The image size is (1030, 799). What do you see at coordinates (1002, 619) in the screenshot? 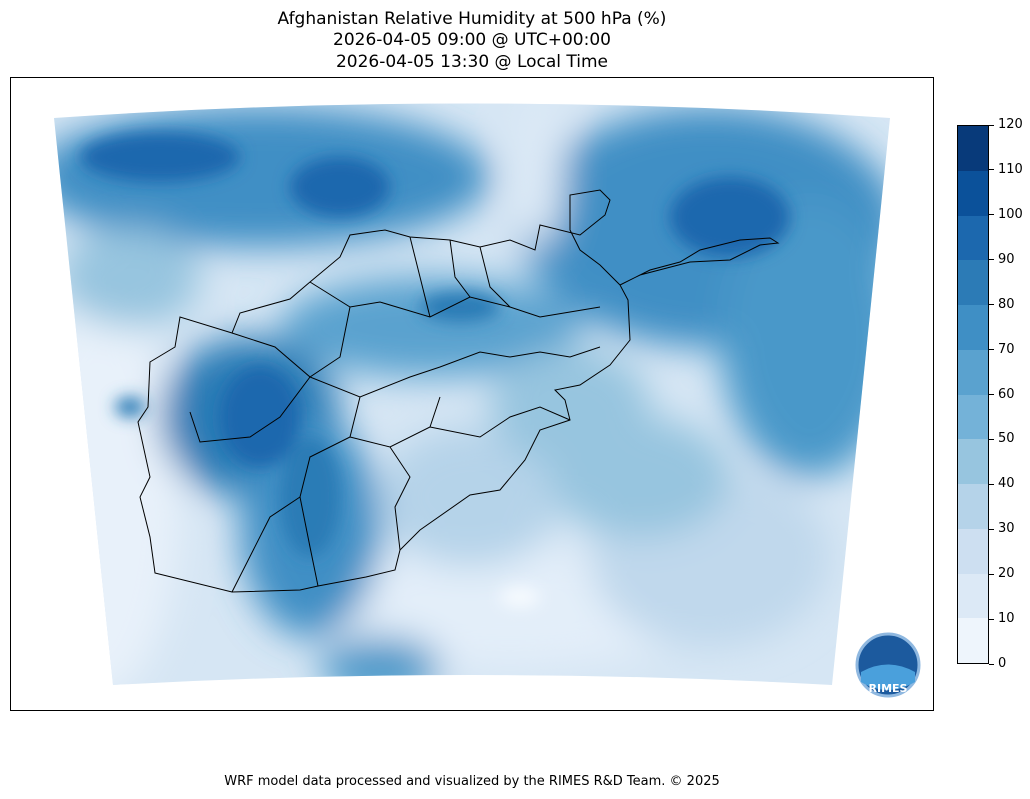
I see `colorbar-tick: 10` at bounding box center [1002, 619].